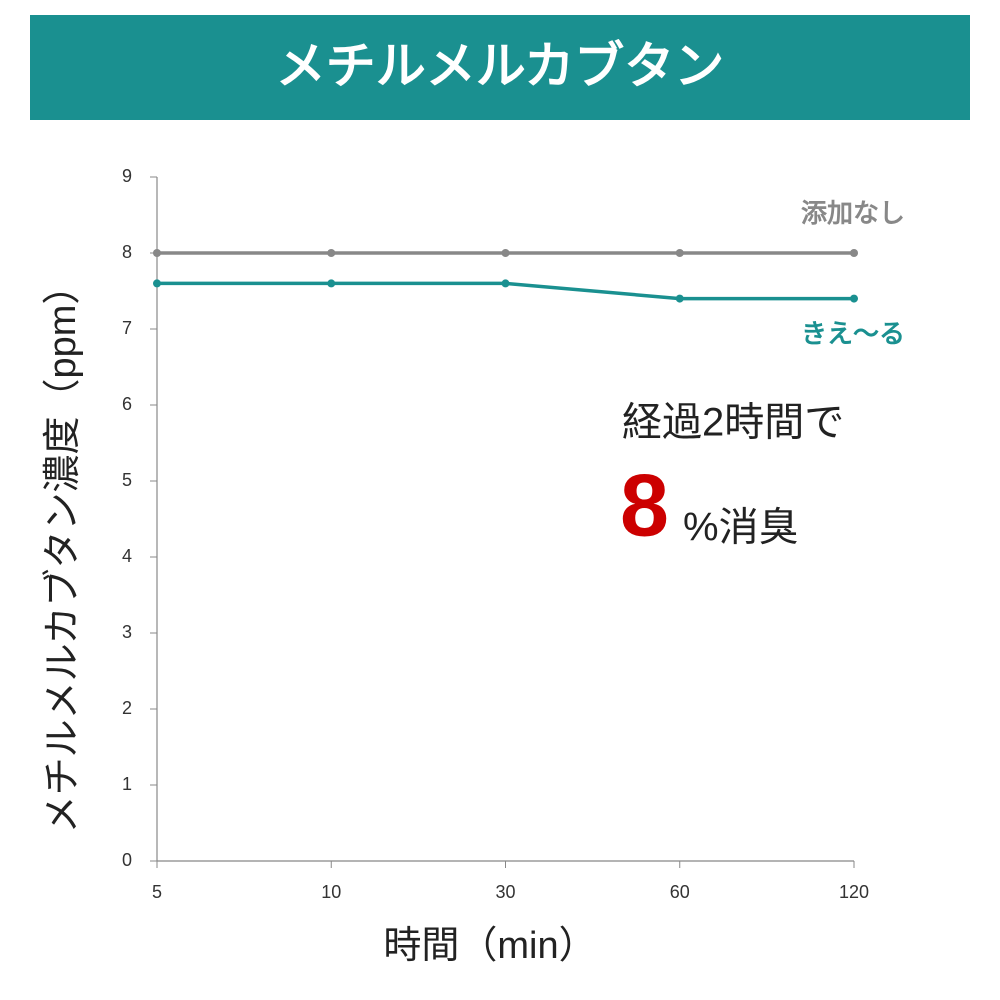  Describe the element at coordinates (127, 176) in the screenshot. I see `y-tick-label: 9` at that location.